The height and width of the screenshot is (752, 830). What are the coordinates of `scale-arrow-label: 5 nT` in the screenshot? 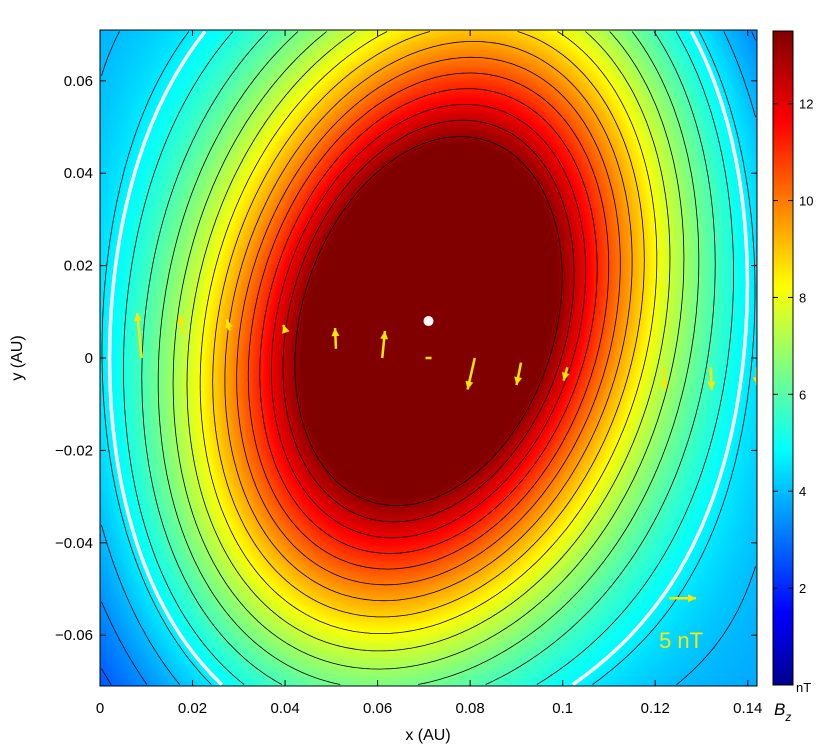 It's located at (681, 640).